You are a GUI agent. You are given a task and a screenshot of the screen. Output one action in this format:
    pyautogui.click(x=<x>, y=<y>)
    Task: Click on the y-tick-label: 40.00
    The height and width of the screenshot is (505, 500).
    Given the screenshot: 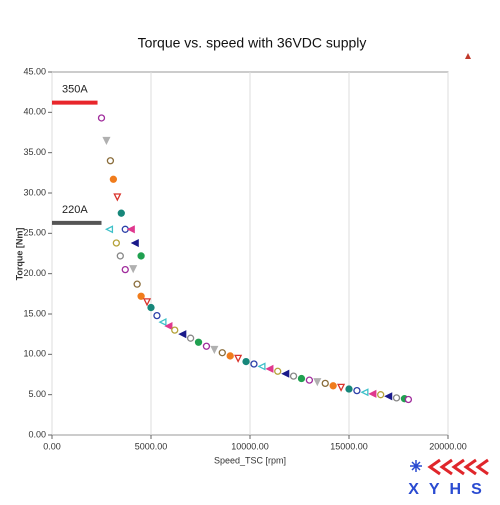 What is the action you would take?
    pyautogui.click(x=34, y=112)
    